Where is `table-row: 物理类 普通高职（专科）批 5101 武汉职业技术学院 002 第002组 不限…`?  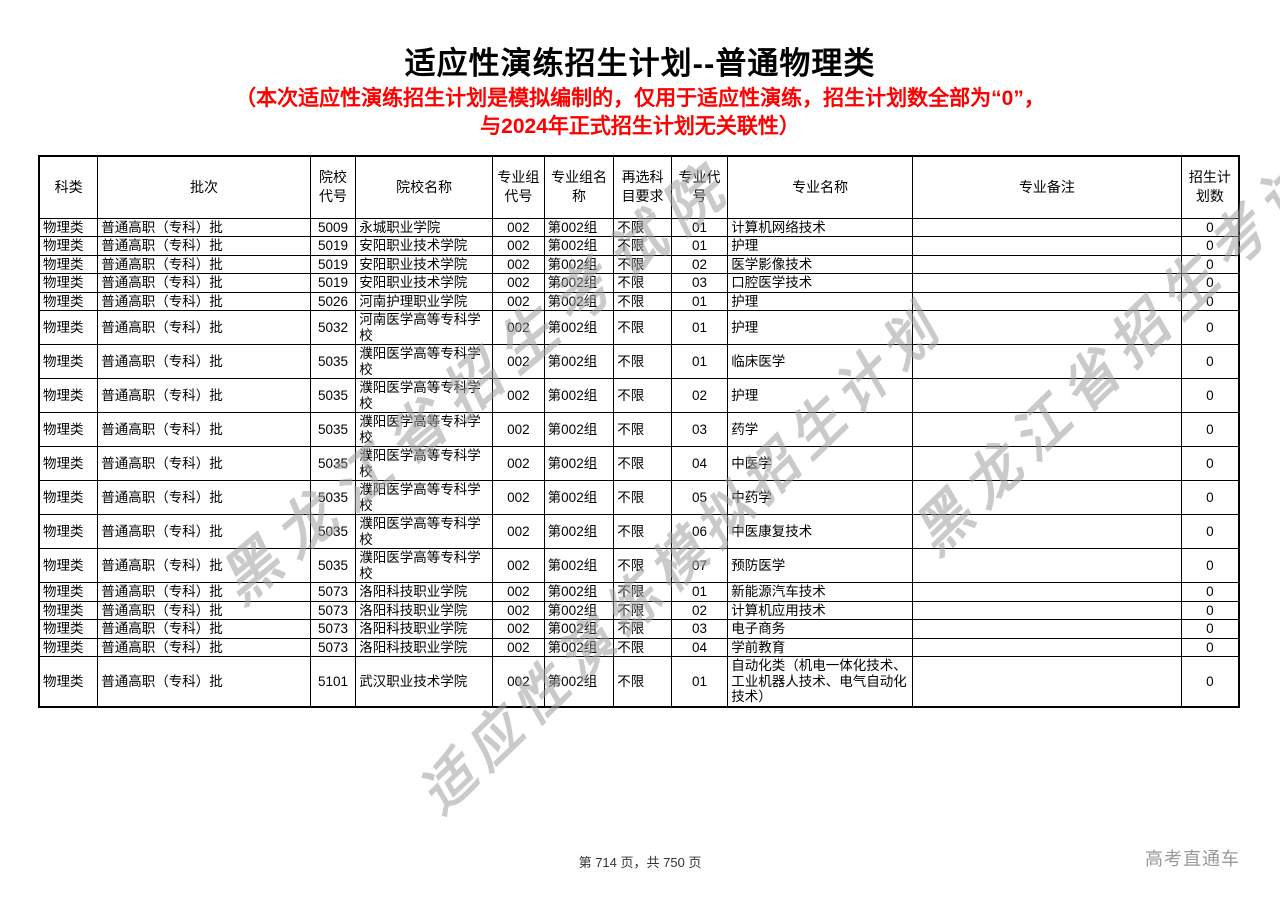
table-row: 物理类 普通高职（专科）批 5101 武汉职业技术学院 002 第002组 不限… is located at coordinates (639, 682).